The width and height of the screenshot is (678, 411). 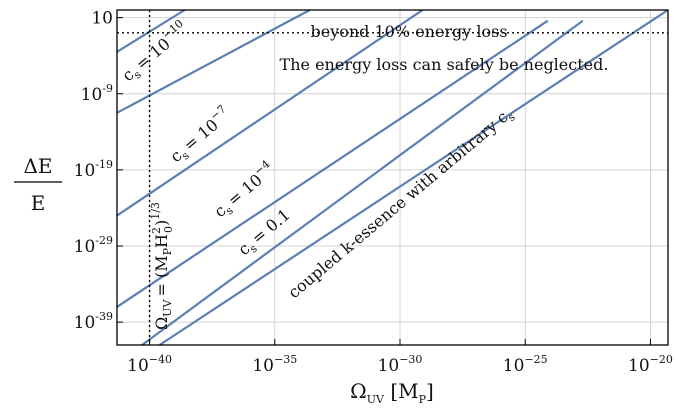 I want to click on y-tick-label: 10-19, so click(x=93, y=169).